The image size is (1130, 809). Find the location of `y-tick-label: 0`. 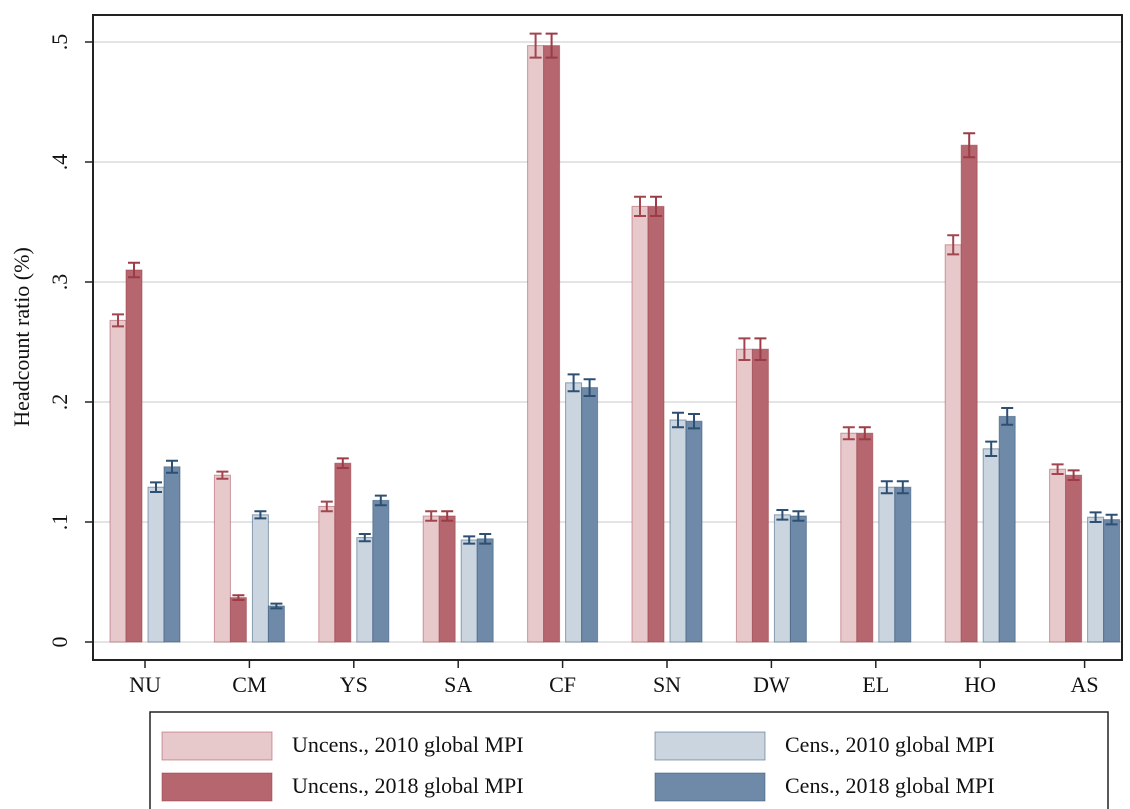

y-tick-label: 0 is located at coordinates (59, 642).